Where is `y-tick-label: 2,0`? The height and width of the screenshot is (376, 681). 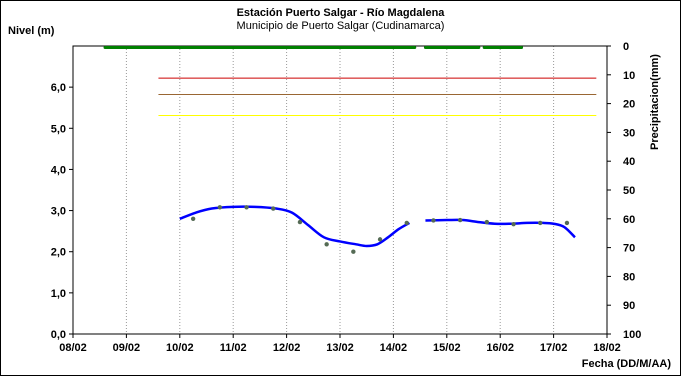
y-tick-label: 2,0 is located at coordinates (58, 253).